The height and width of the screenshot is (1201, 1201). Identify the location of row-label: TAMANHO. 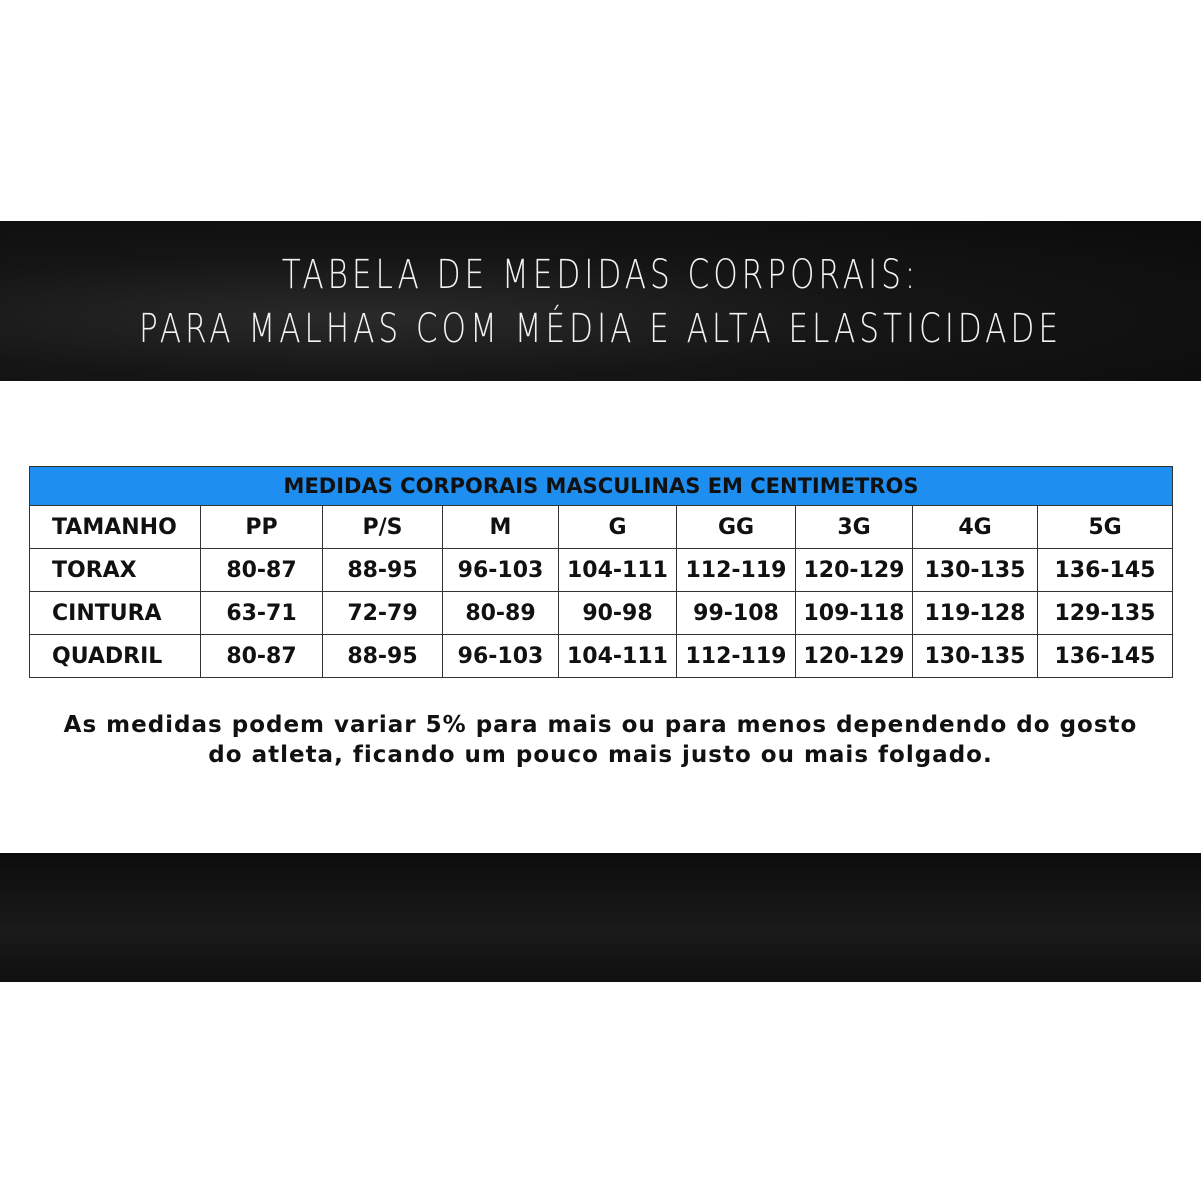
(115, 527).